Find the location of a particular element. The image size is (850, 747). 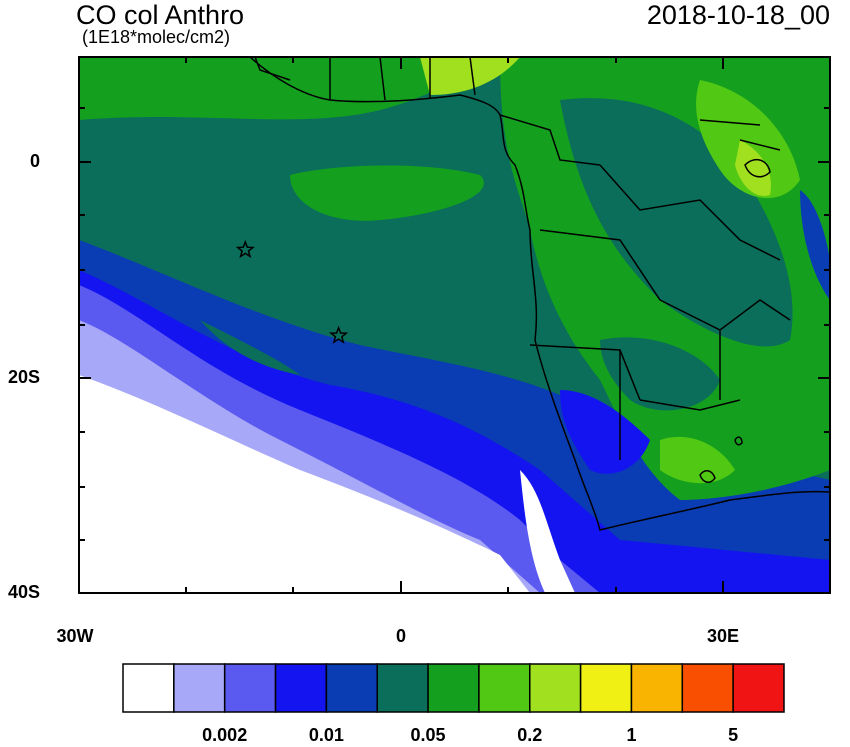

lon-label-30e: 30E is located at coordinates (723, 636).